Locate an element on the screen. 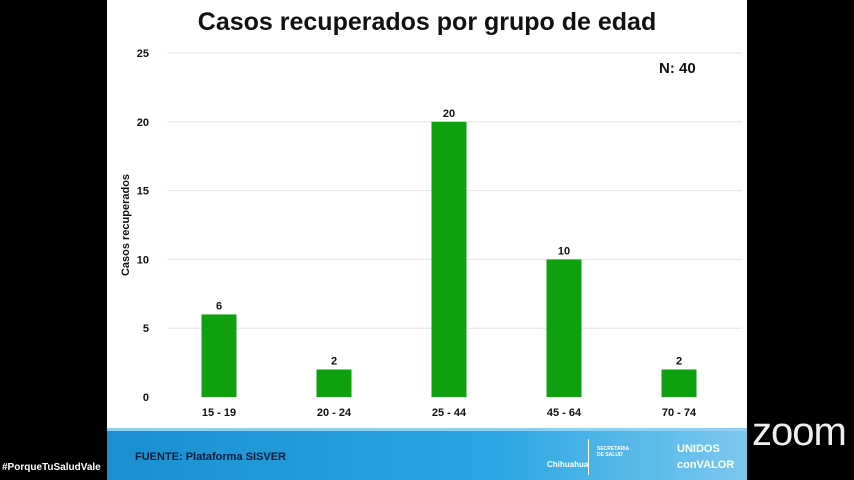 Image resolution: width=854 pixels, height=480 pixels. x-tick-label: 70 - 74 is located at coordinates (679, 413).